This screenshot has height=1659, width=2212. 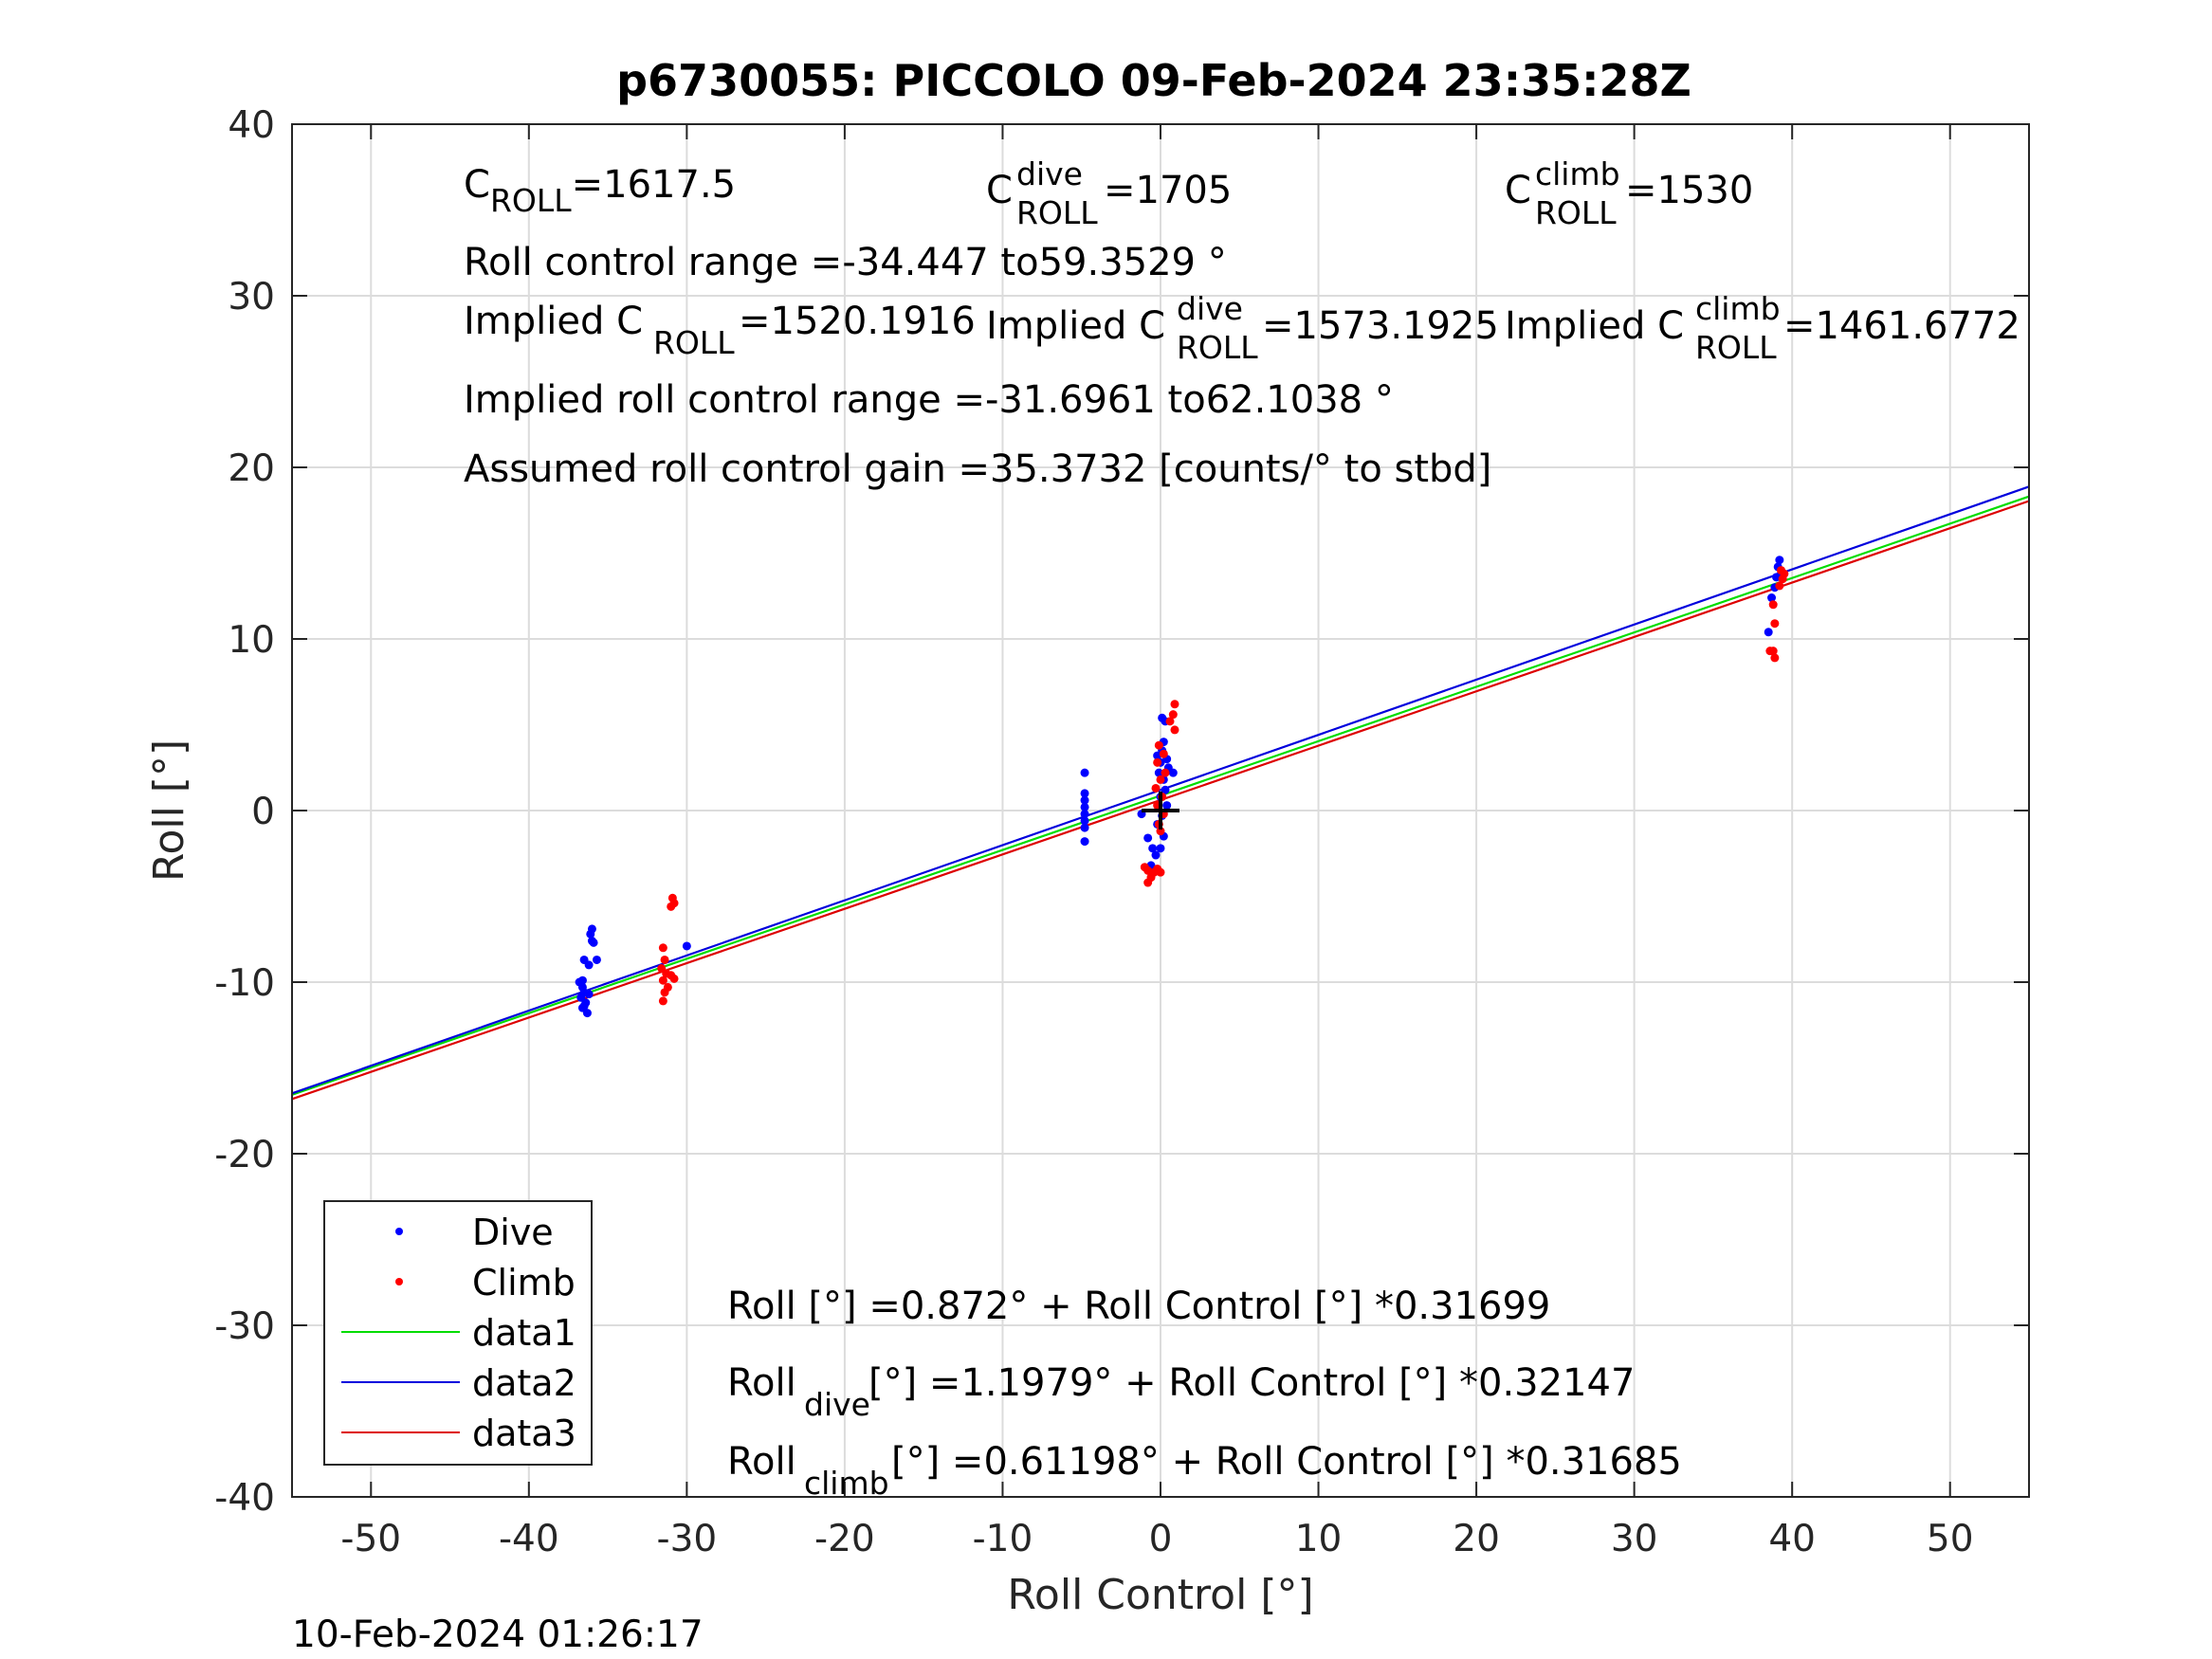 What do you see at coordinates (251, 468) in the screenshot?
I see `y-tick-label: 20` at bounding box center [251, 468].